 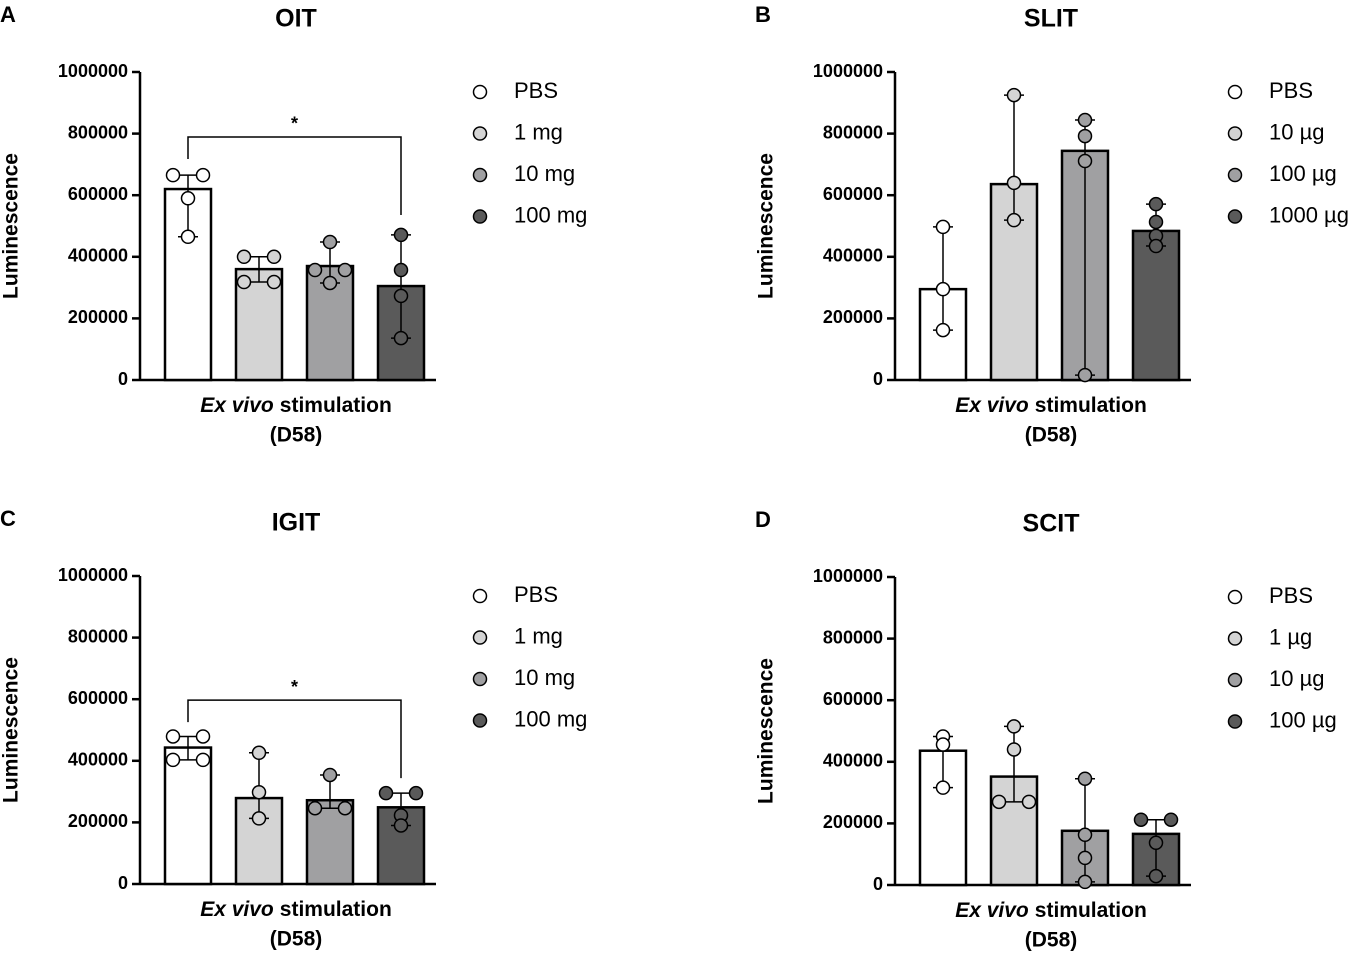 I want to click on y-tick-label: 400000, so click(x=98, y=760).